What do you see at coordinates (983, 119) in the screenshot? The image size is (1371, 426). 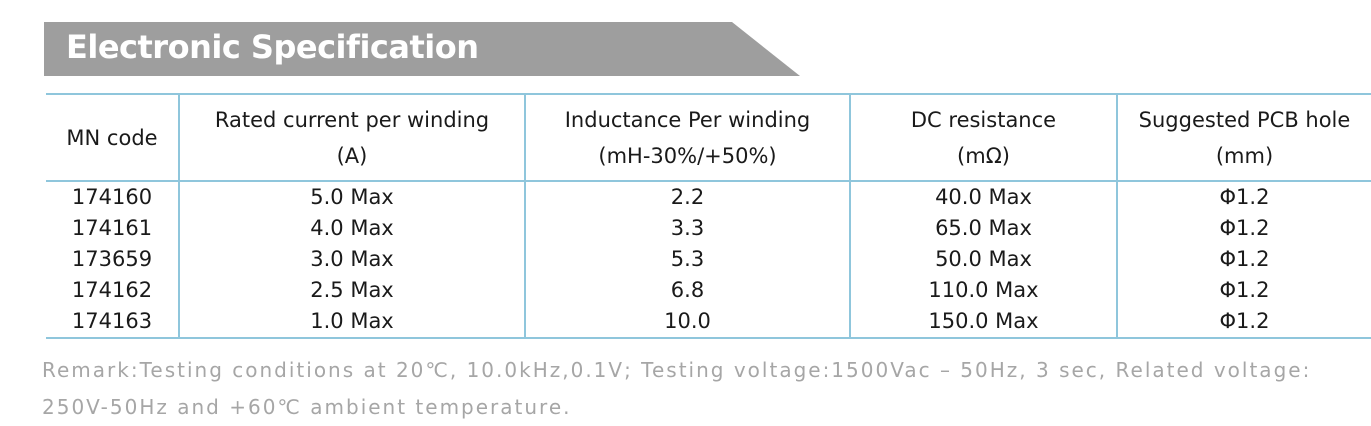 I see `header-label: DC resistance` at bounding box center [983, 119].